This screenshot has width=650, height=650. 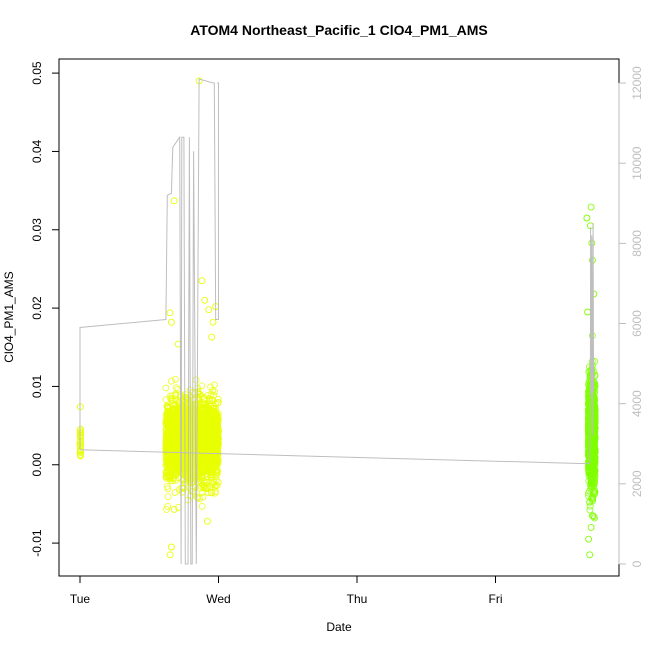 What do you see at coordinates (37, 230) in the screenshot?
I see `y-tick-label: 0.03` at bounding box center [37, 230].